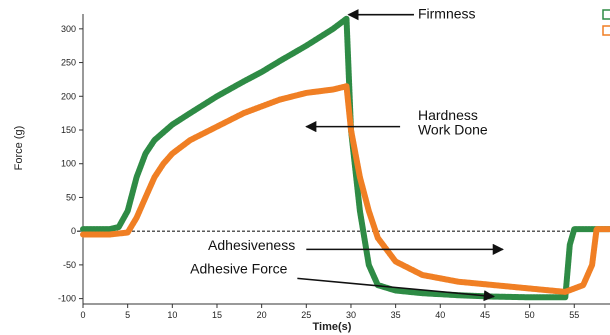 The height and width of the screenshot is (335, 610). I want to click on x-tick-label: 0, so click(82, 315).